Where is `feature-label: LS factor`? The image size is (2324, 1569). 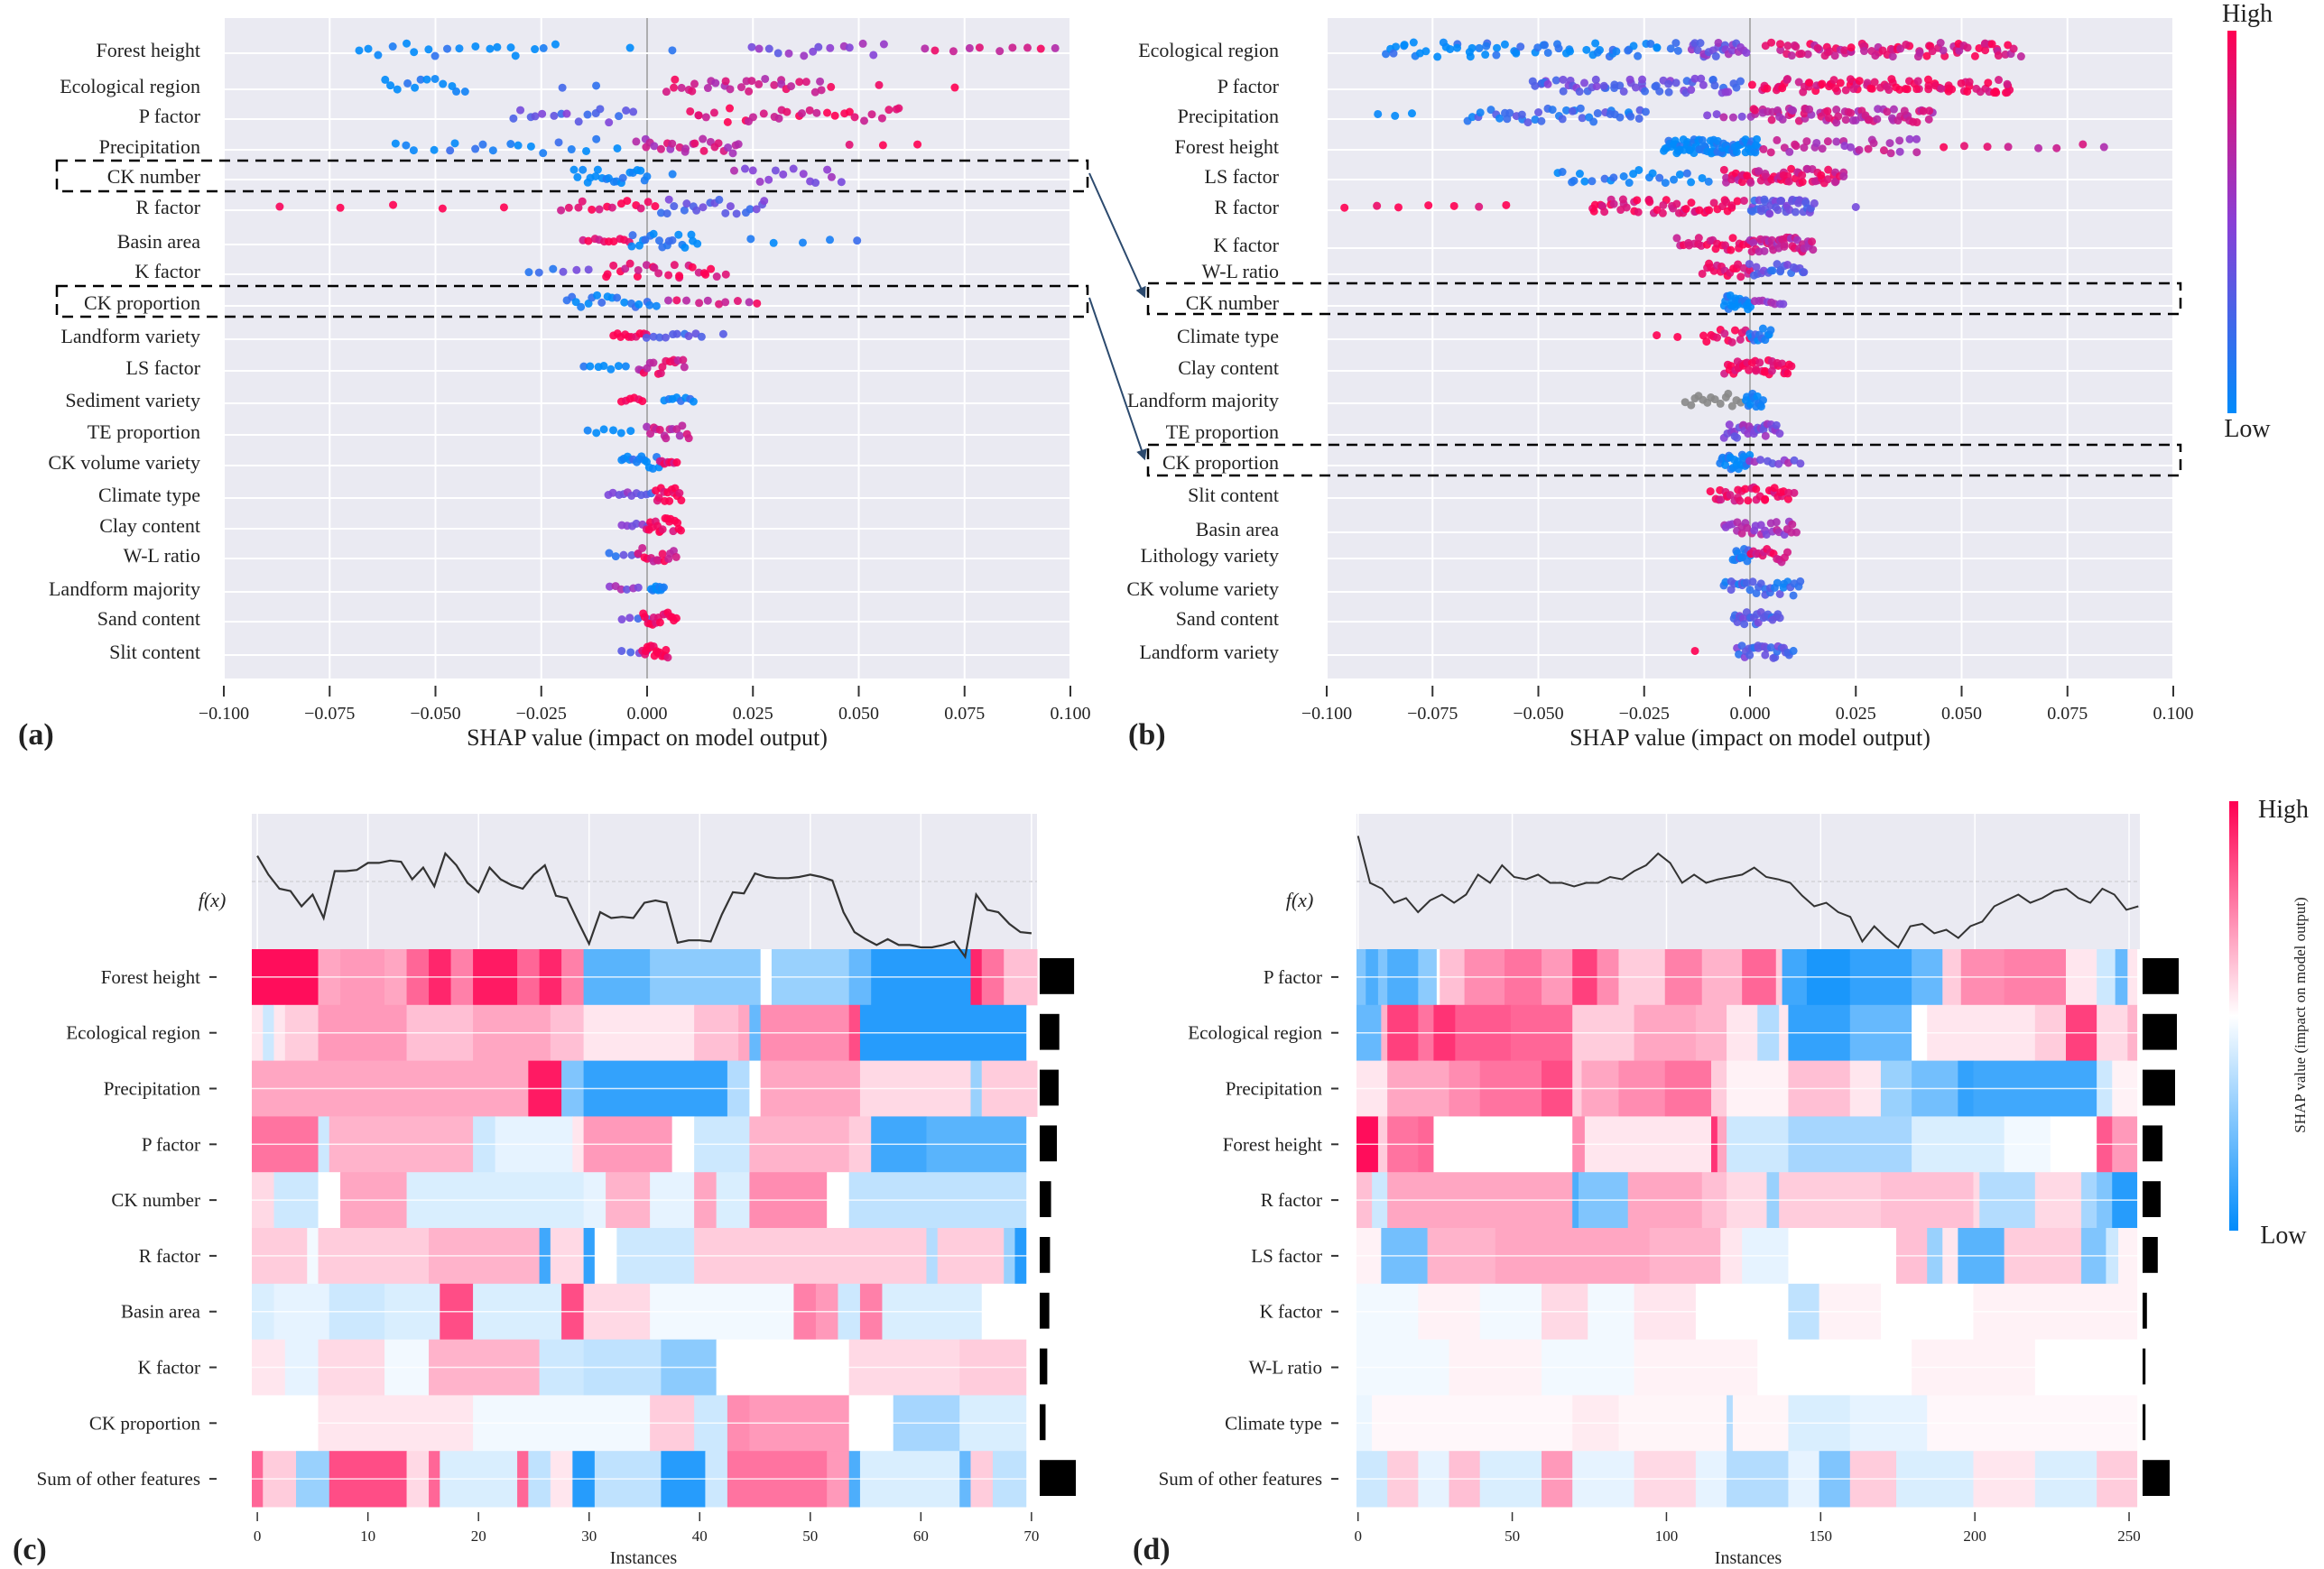 feature-label: LS factor is located at coordinates (164, 367).